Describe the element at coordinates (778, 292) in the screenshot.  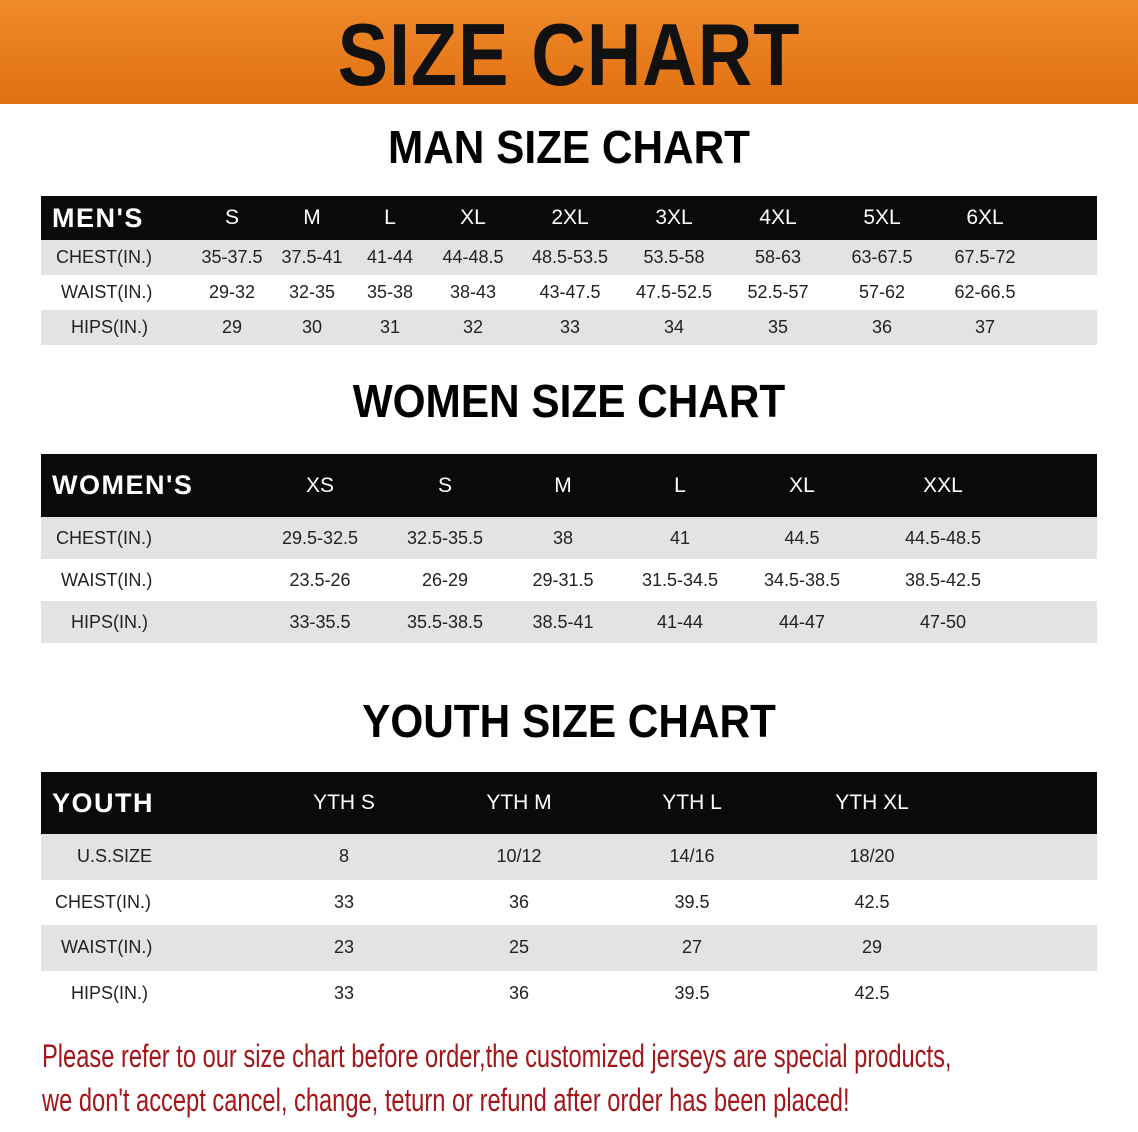
I see `measurement-value: 52.5-57` at that location.